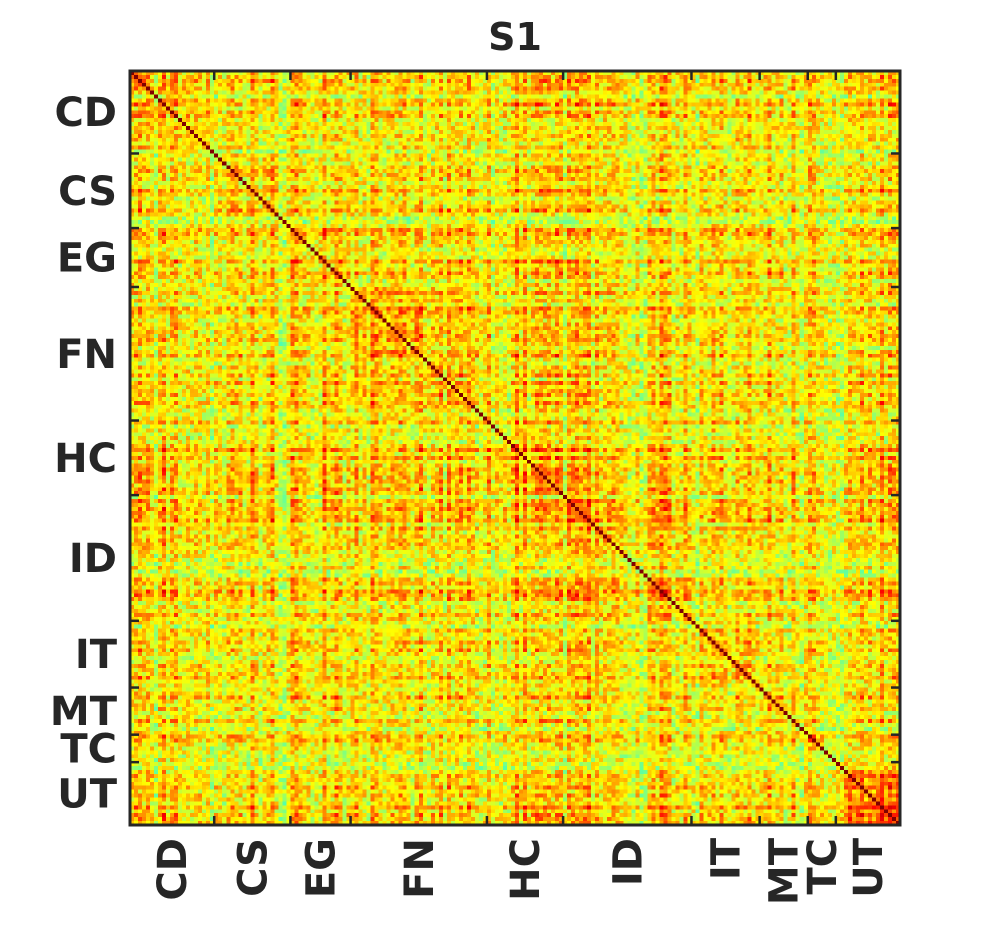  I want to click on y-tick-label-tc: TC, so click(88, 749).